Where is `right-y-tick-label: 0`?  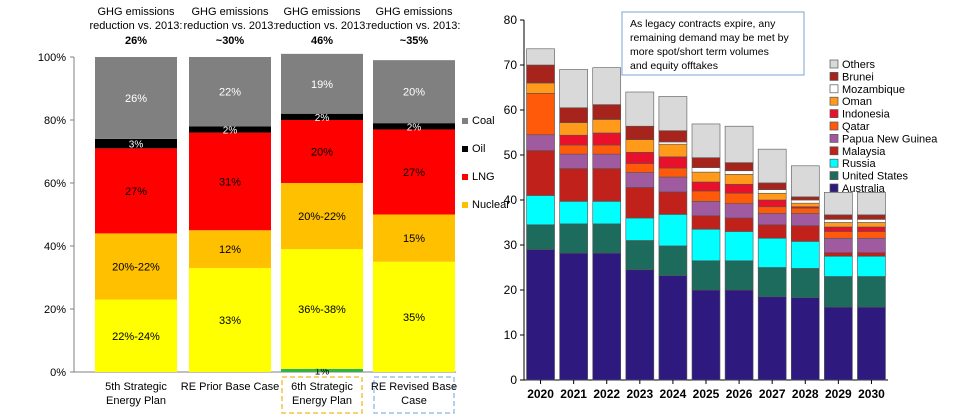 right-y-tick-label: 0 is located at coordinates (513, 380).